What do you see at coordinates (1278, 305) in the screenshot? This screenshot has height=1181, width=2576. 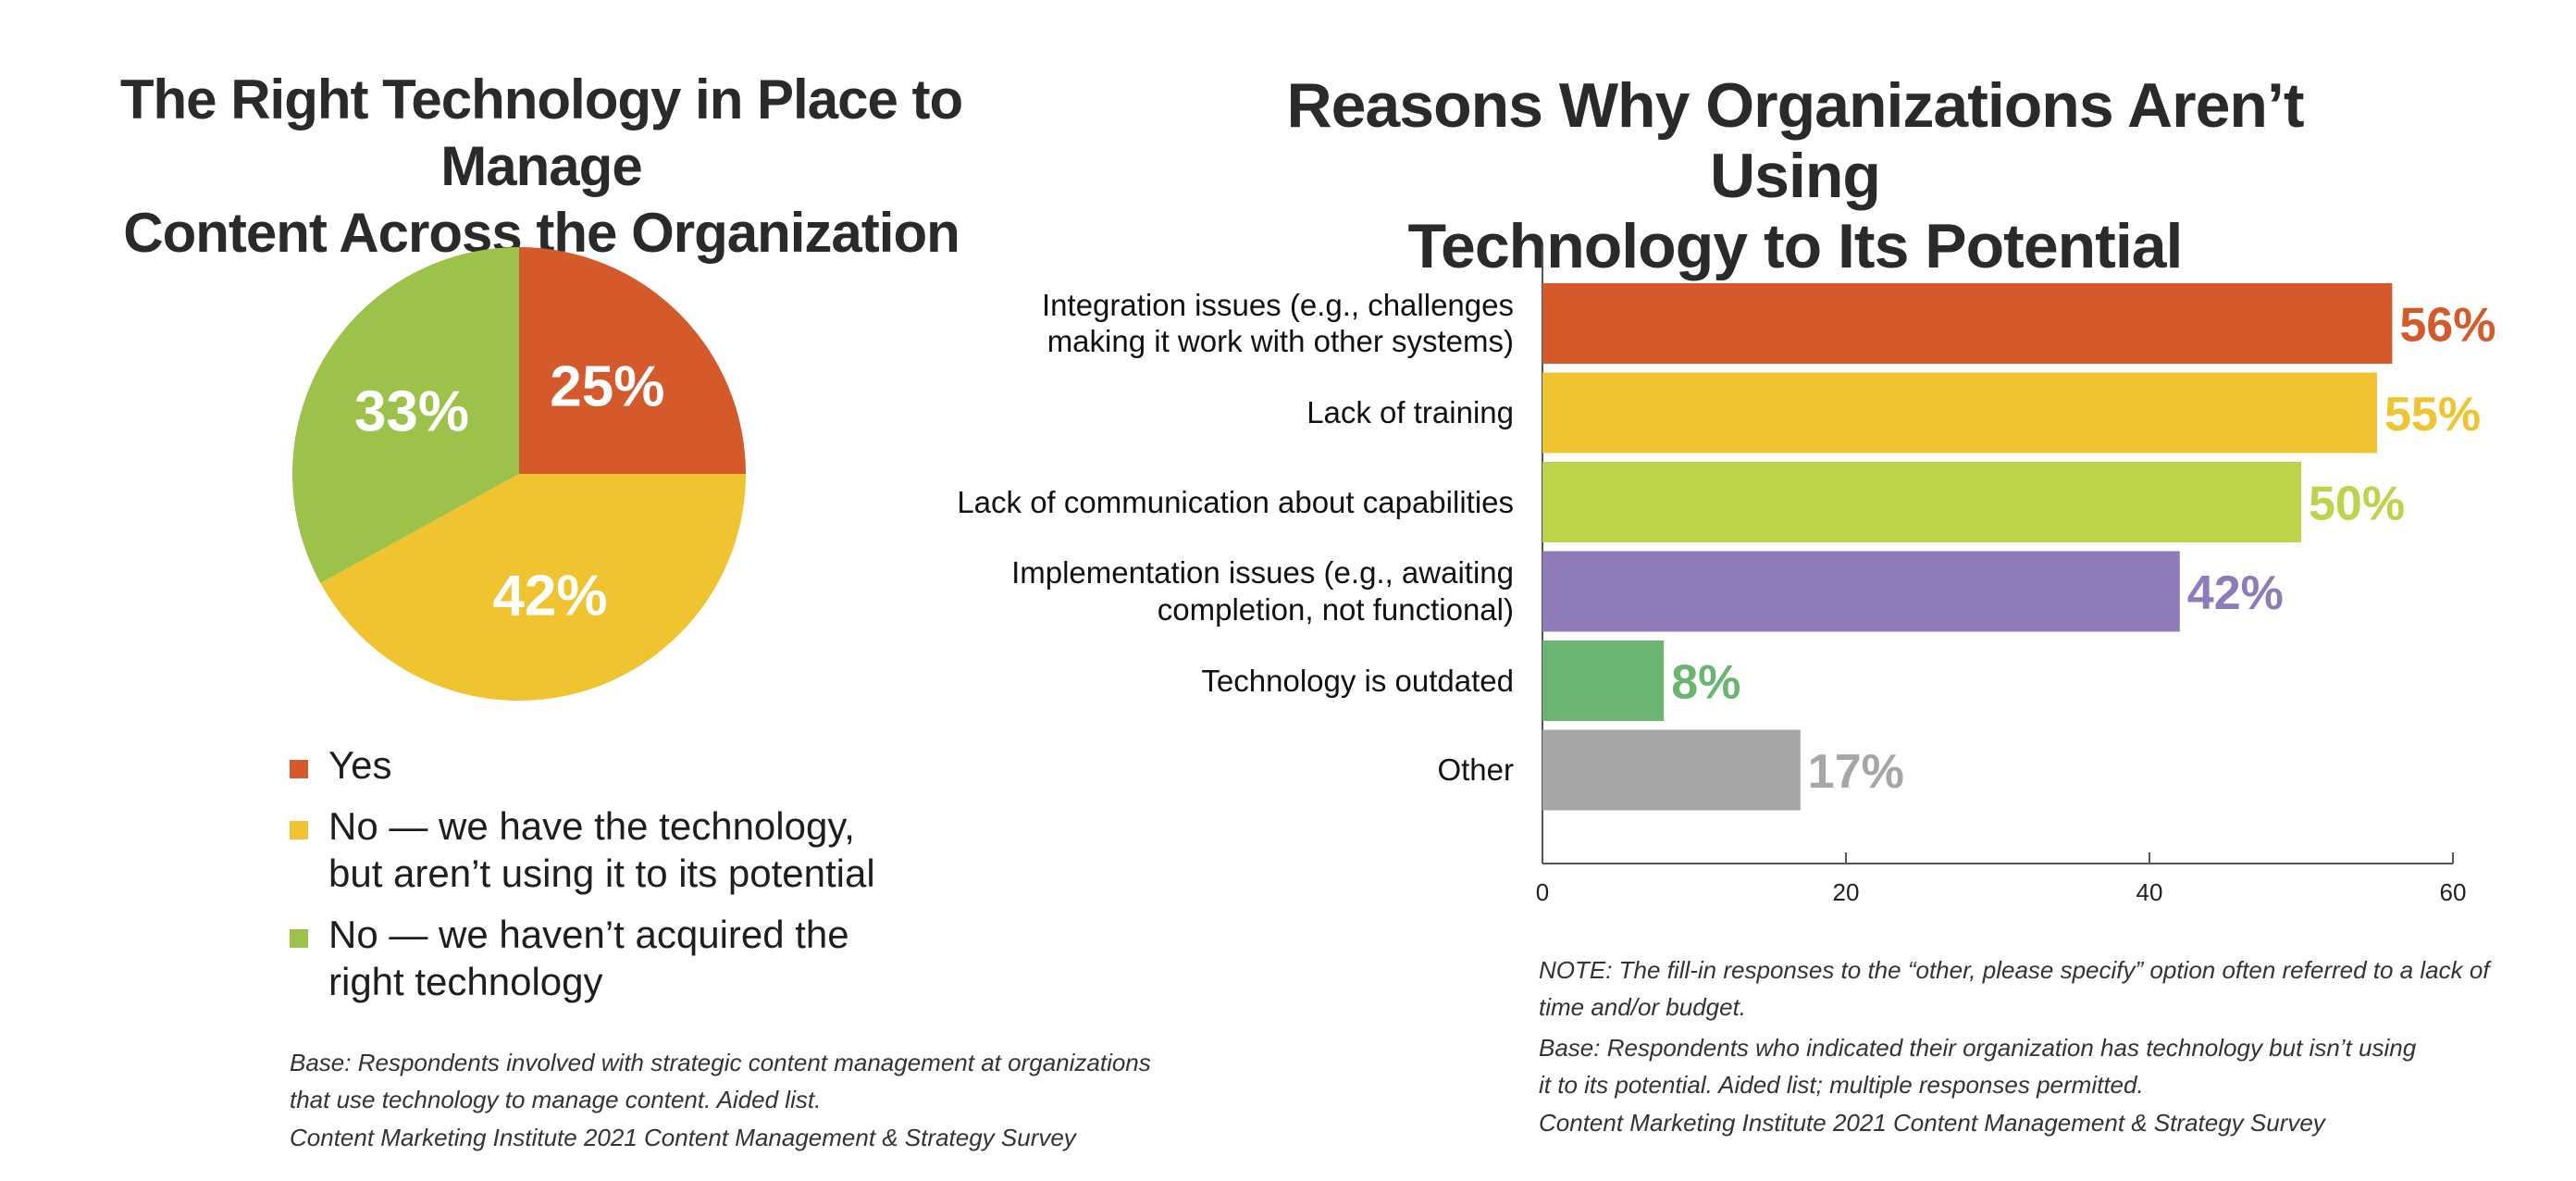 I see `bar-category-label-line-0-0: Integration issues (e.g., challenges` at bounding box center [1278, 305].